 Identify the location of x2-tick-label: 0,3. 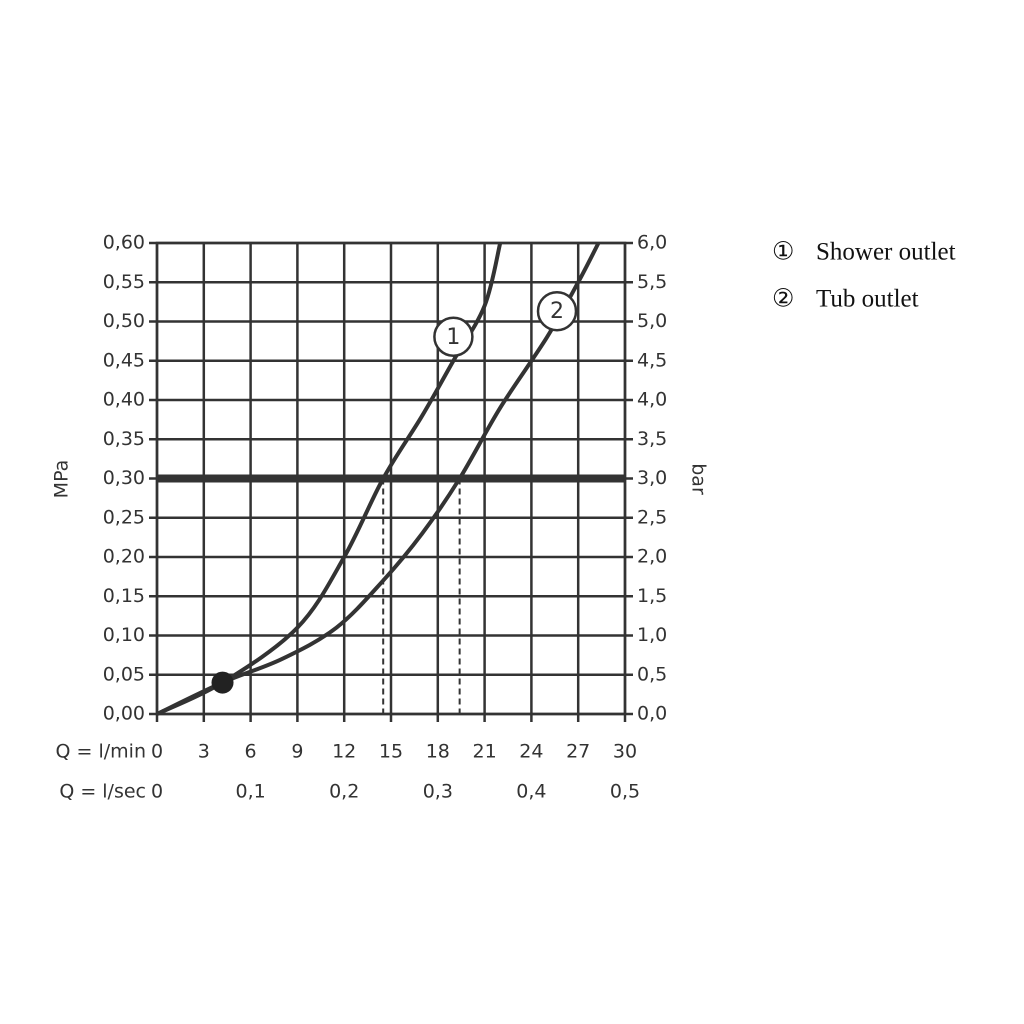
(438, 792).